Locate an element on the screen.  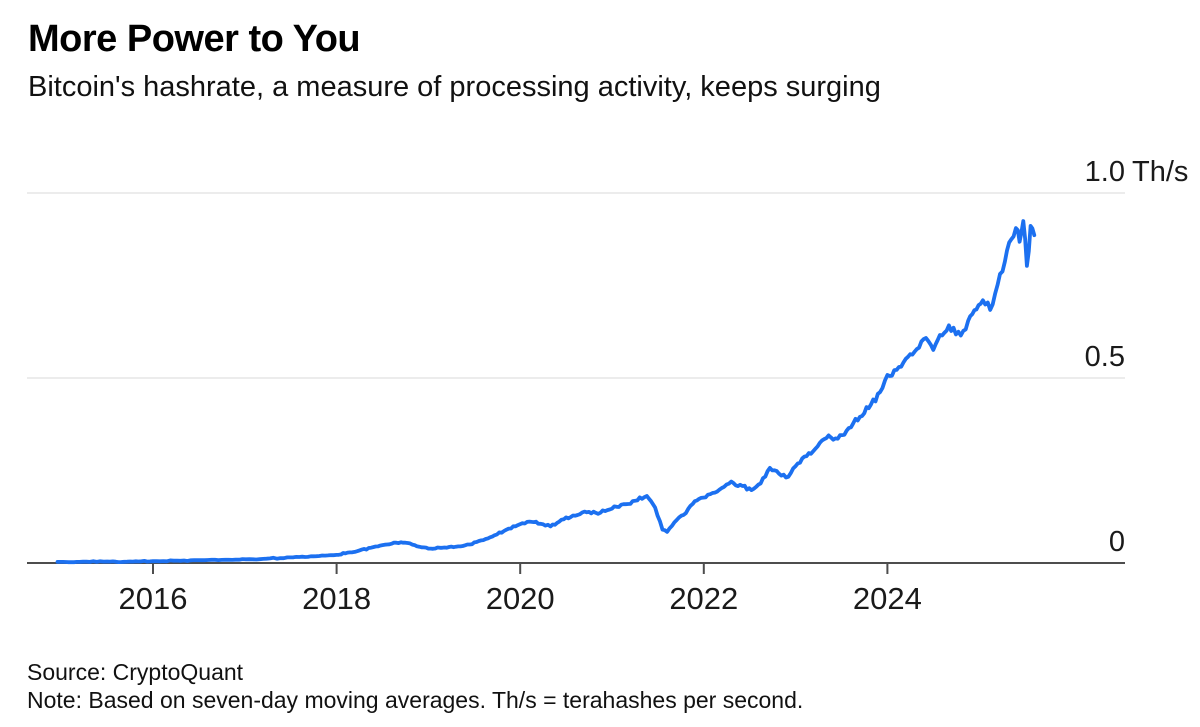
x-axis-label-2018: 2018 is located at coordinates (336, 598).